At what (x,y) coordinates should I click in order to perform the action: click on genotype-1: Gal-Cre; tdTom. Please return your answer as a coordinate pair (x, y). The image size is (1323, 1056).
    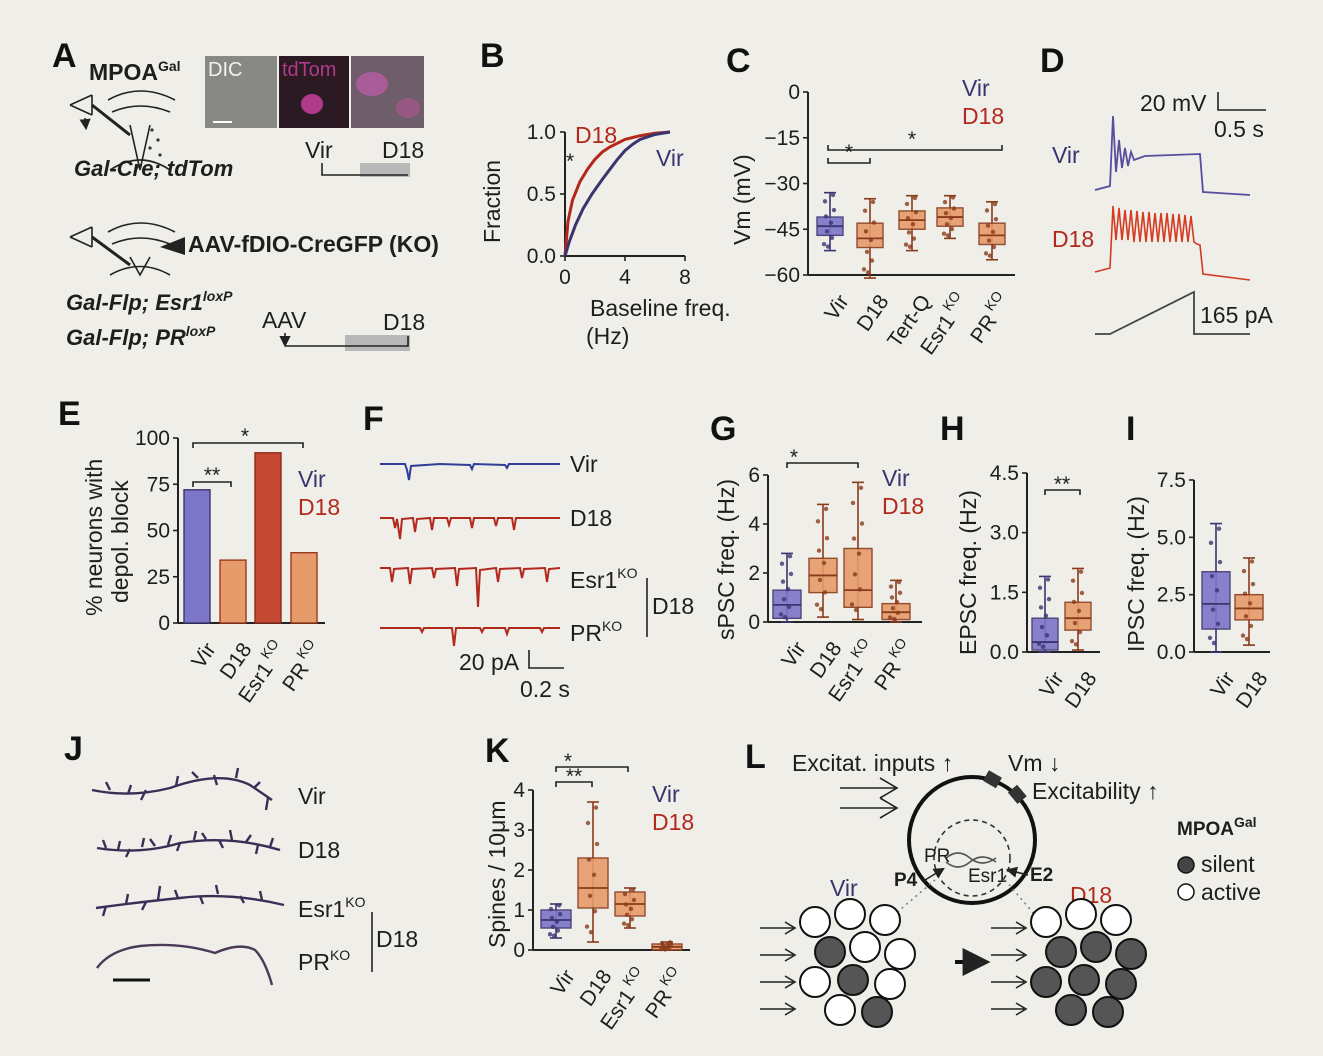
    Looking at the image, I should click on (153, 168).